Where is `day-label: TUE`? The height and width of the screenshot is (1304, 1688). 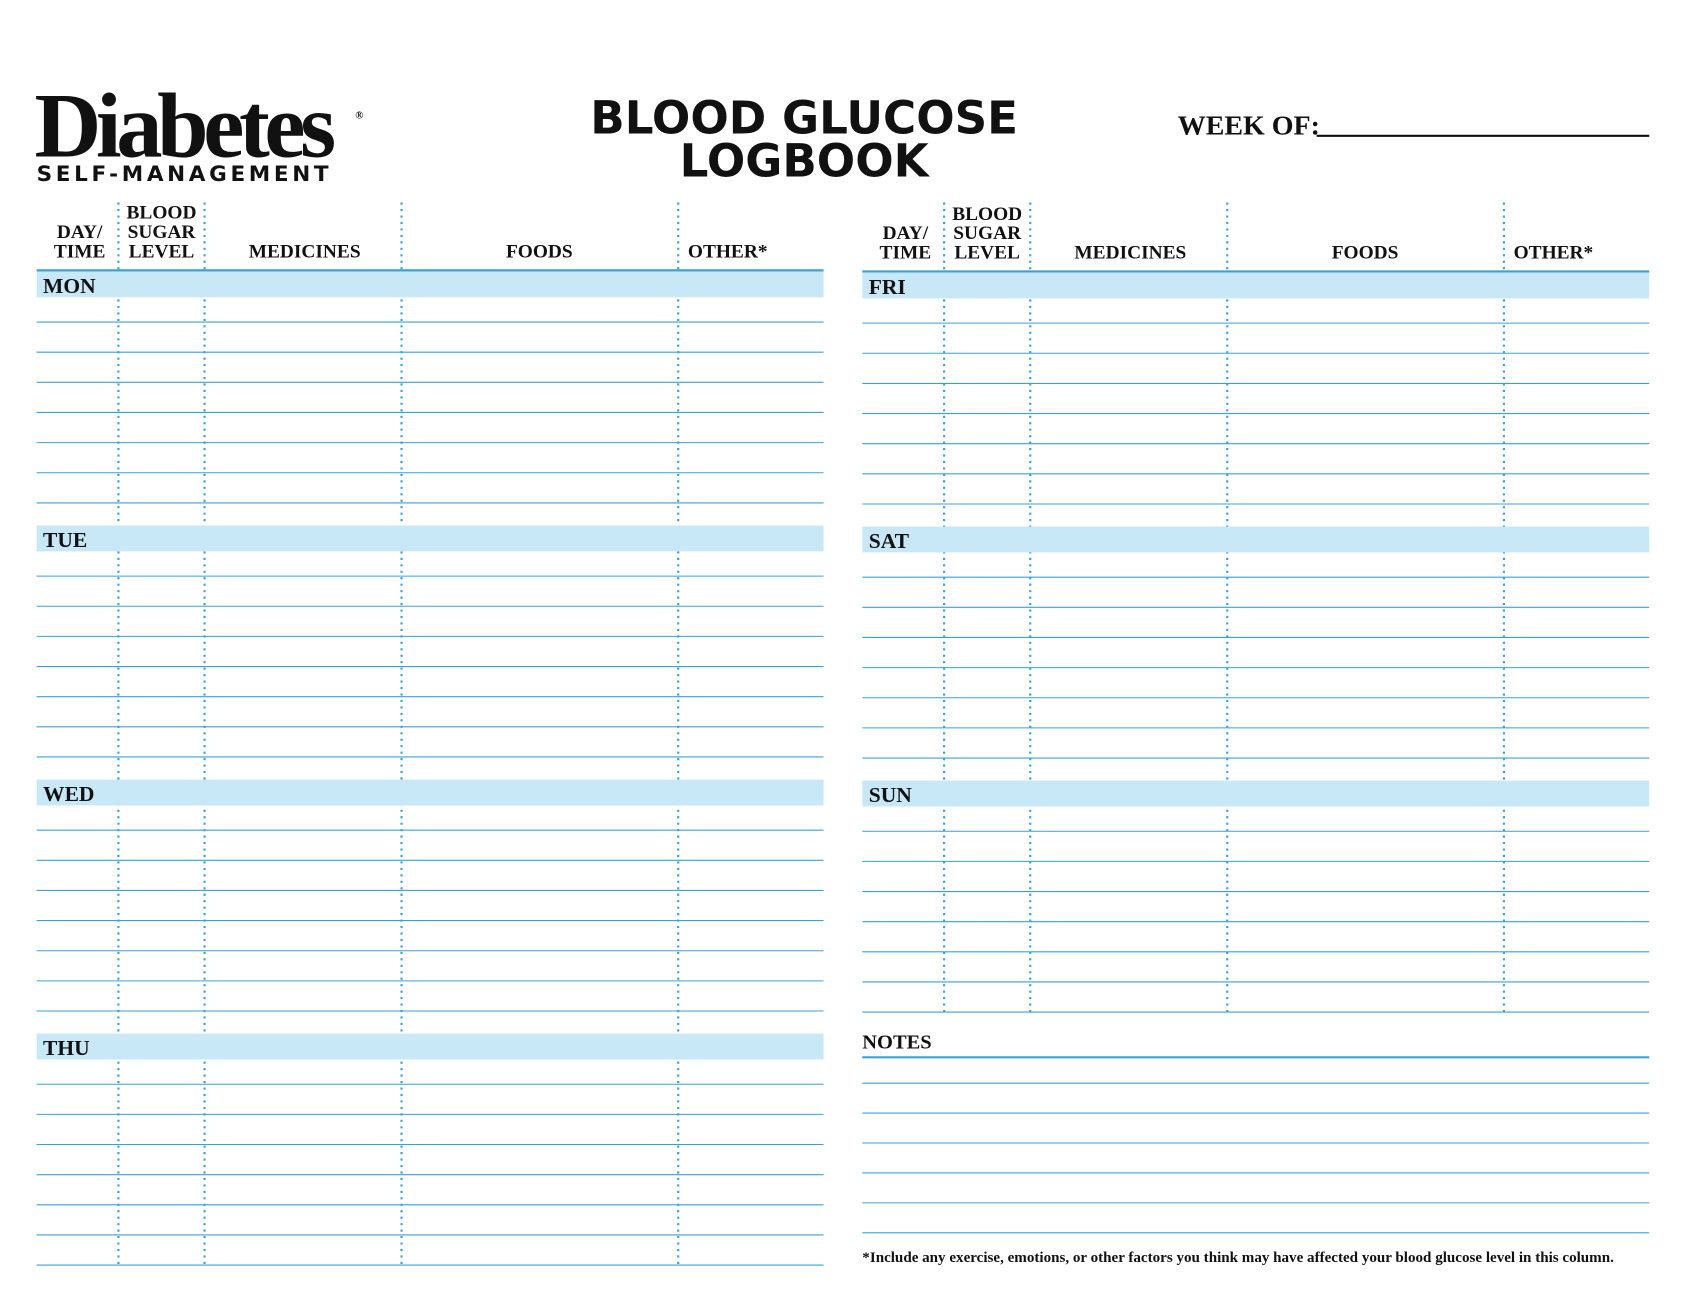 day-label: TUE is located at coordinates (65, 540).